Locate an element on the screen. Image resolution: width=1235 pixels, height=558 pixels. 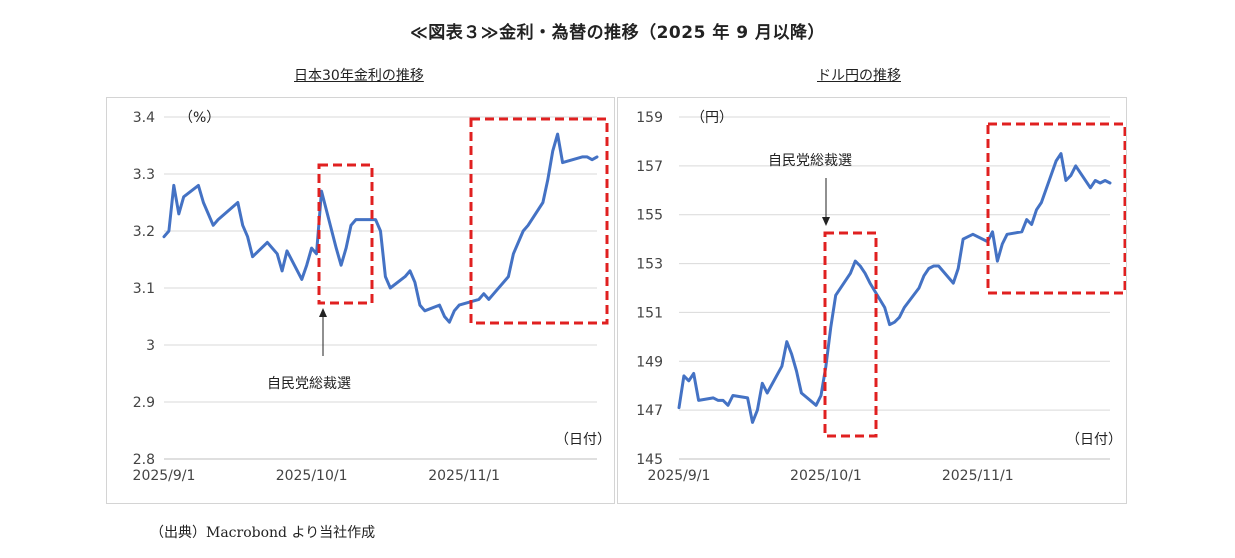
left-y-tick-label: 3.1 is located at coordinates (144, 289).